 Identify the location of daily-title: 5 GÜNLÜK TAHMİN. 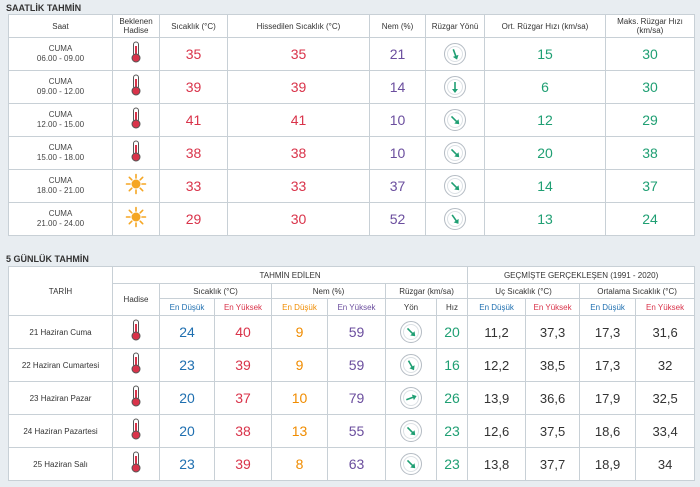
(47, 259).